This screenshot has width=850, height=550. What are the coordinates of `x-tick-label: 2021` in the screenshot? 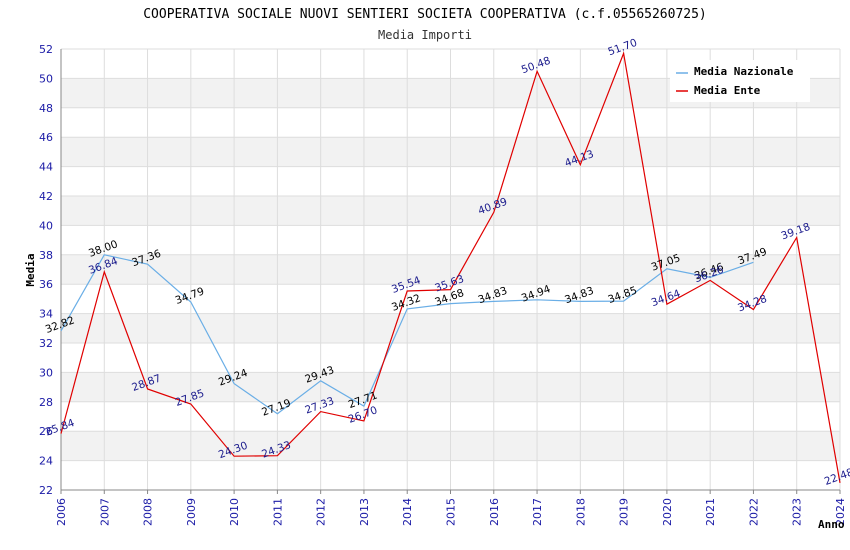 It's located at (710, 512).